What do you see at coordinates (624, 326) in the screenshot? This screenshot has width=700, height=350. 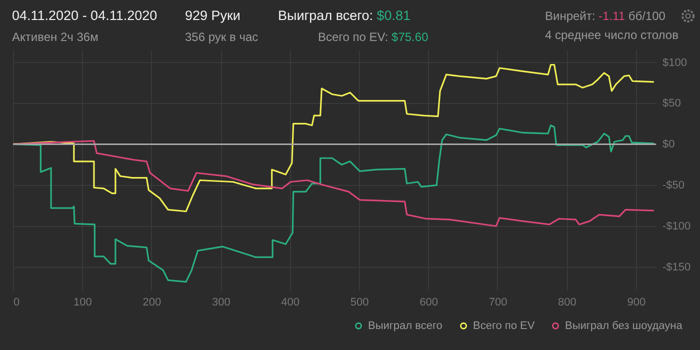 I see `legend-label: Выиграл без шоудауна` at bounding box center [624, 326].